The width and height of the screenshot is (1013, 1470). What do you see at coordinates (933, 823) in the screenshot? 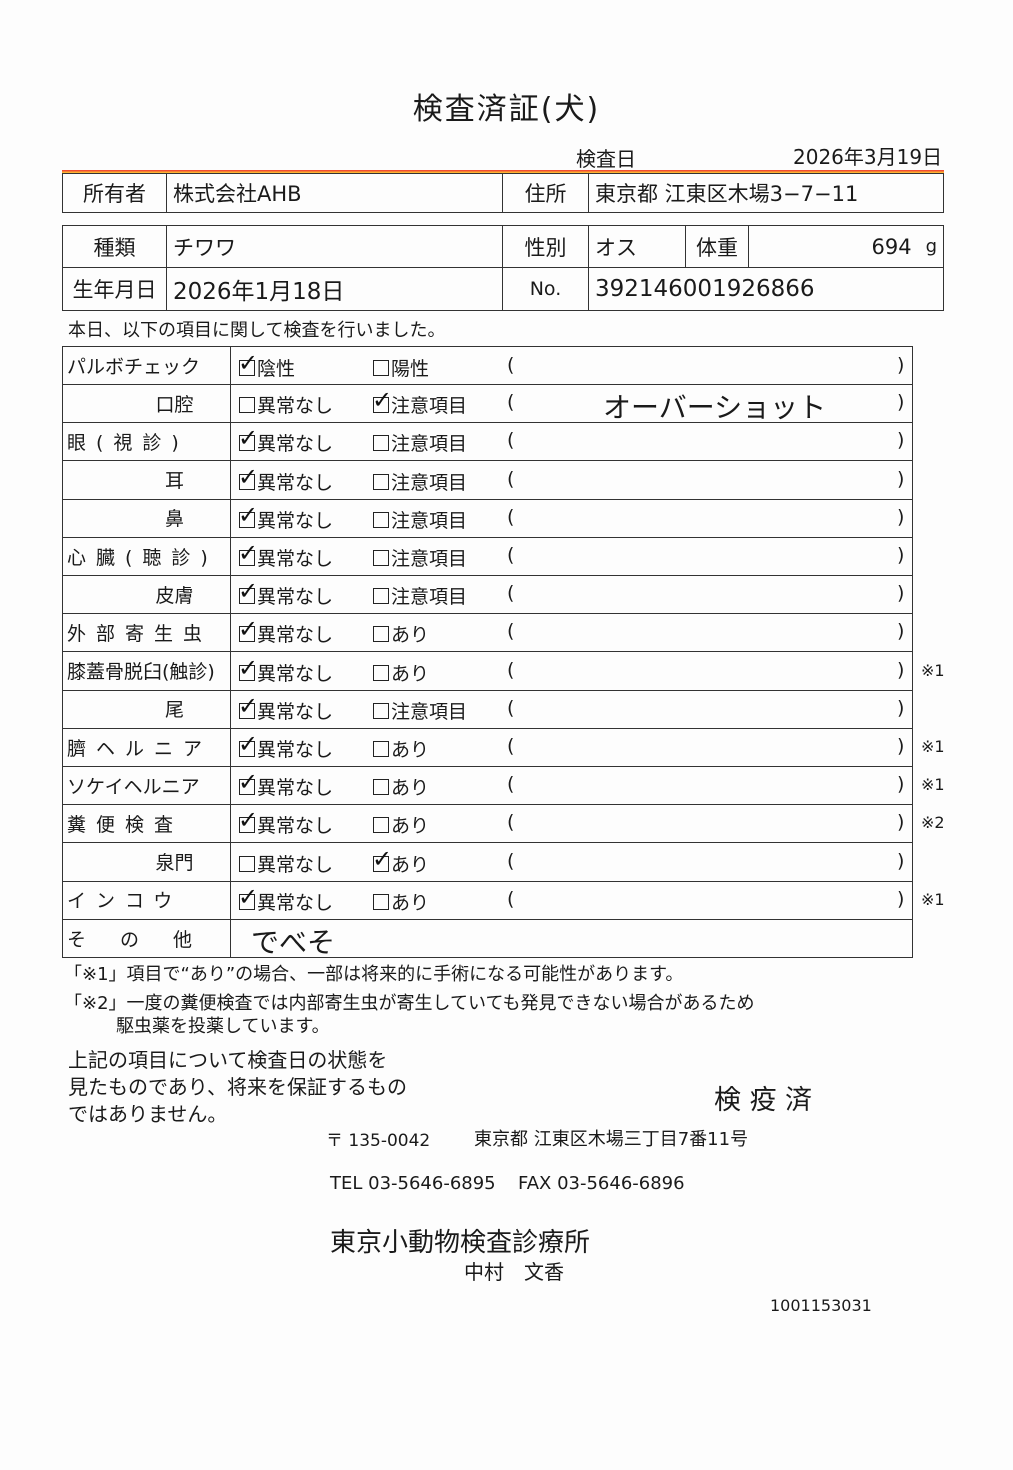
I see `footnote-mark: ※2` at bounding box center [933, 823].